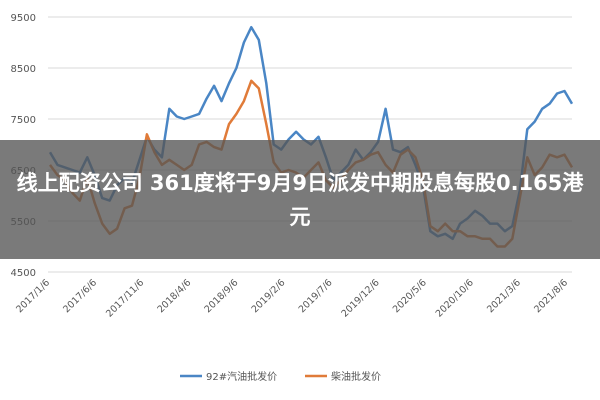 The width and height of the screenshot is (600, 400). I want to click on x-tick-label: 2017/6/6, so click(80, 296).